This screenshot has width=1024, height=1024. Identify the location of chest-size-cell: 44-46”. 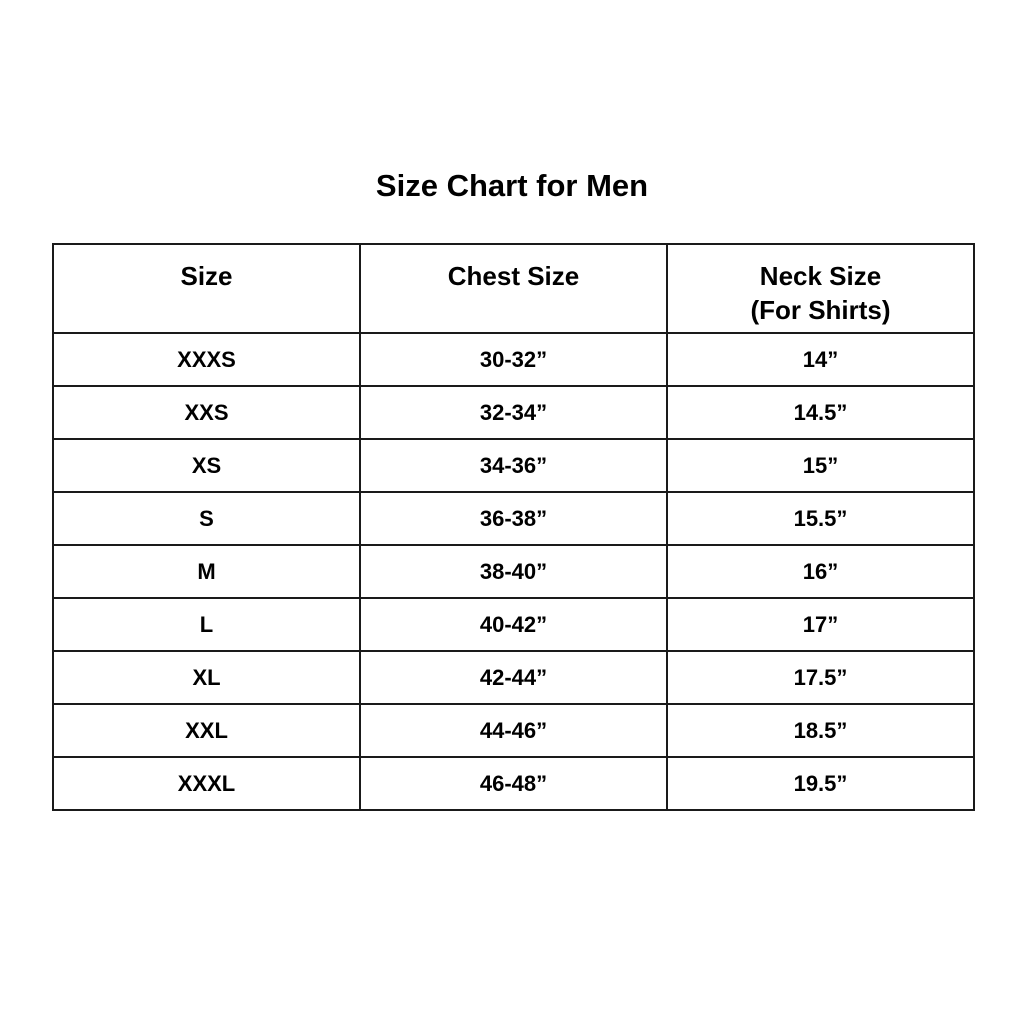
(513, 730).